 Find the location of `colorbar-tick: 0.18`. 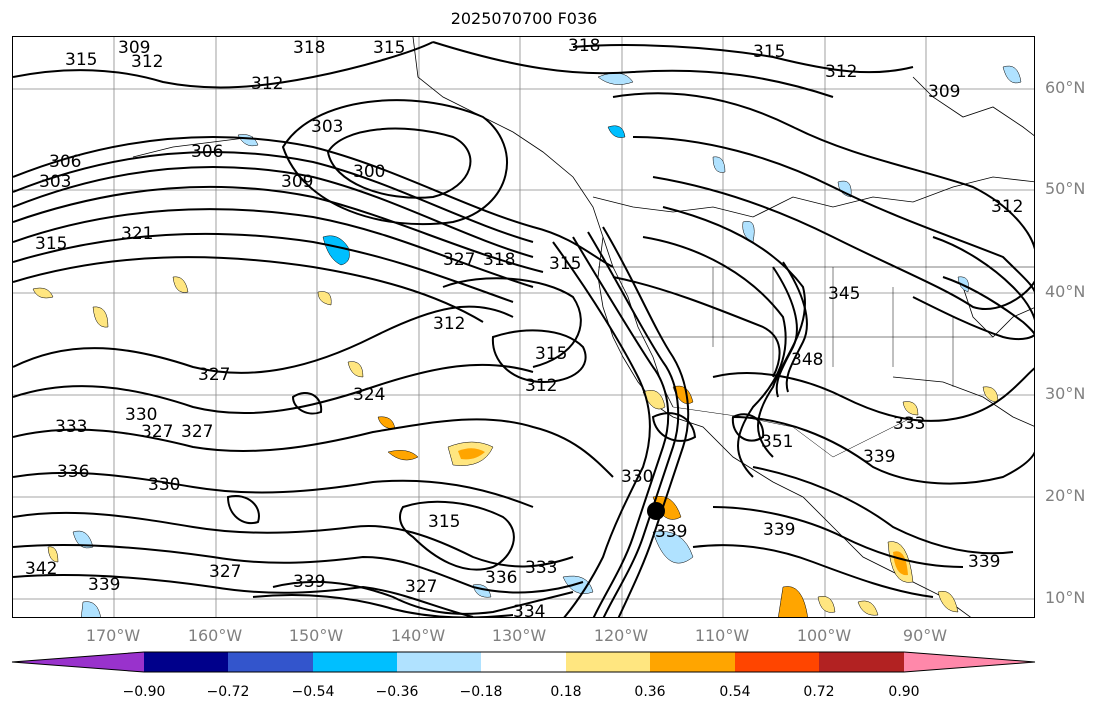

colorbar-tick: 0.18 is located at coordinates (566, 692).